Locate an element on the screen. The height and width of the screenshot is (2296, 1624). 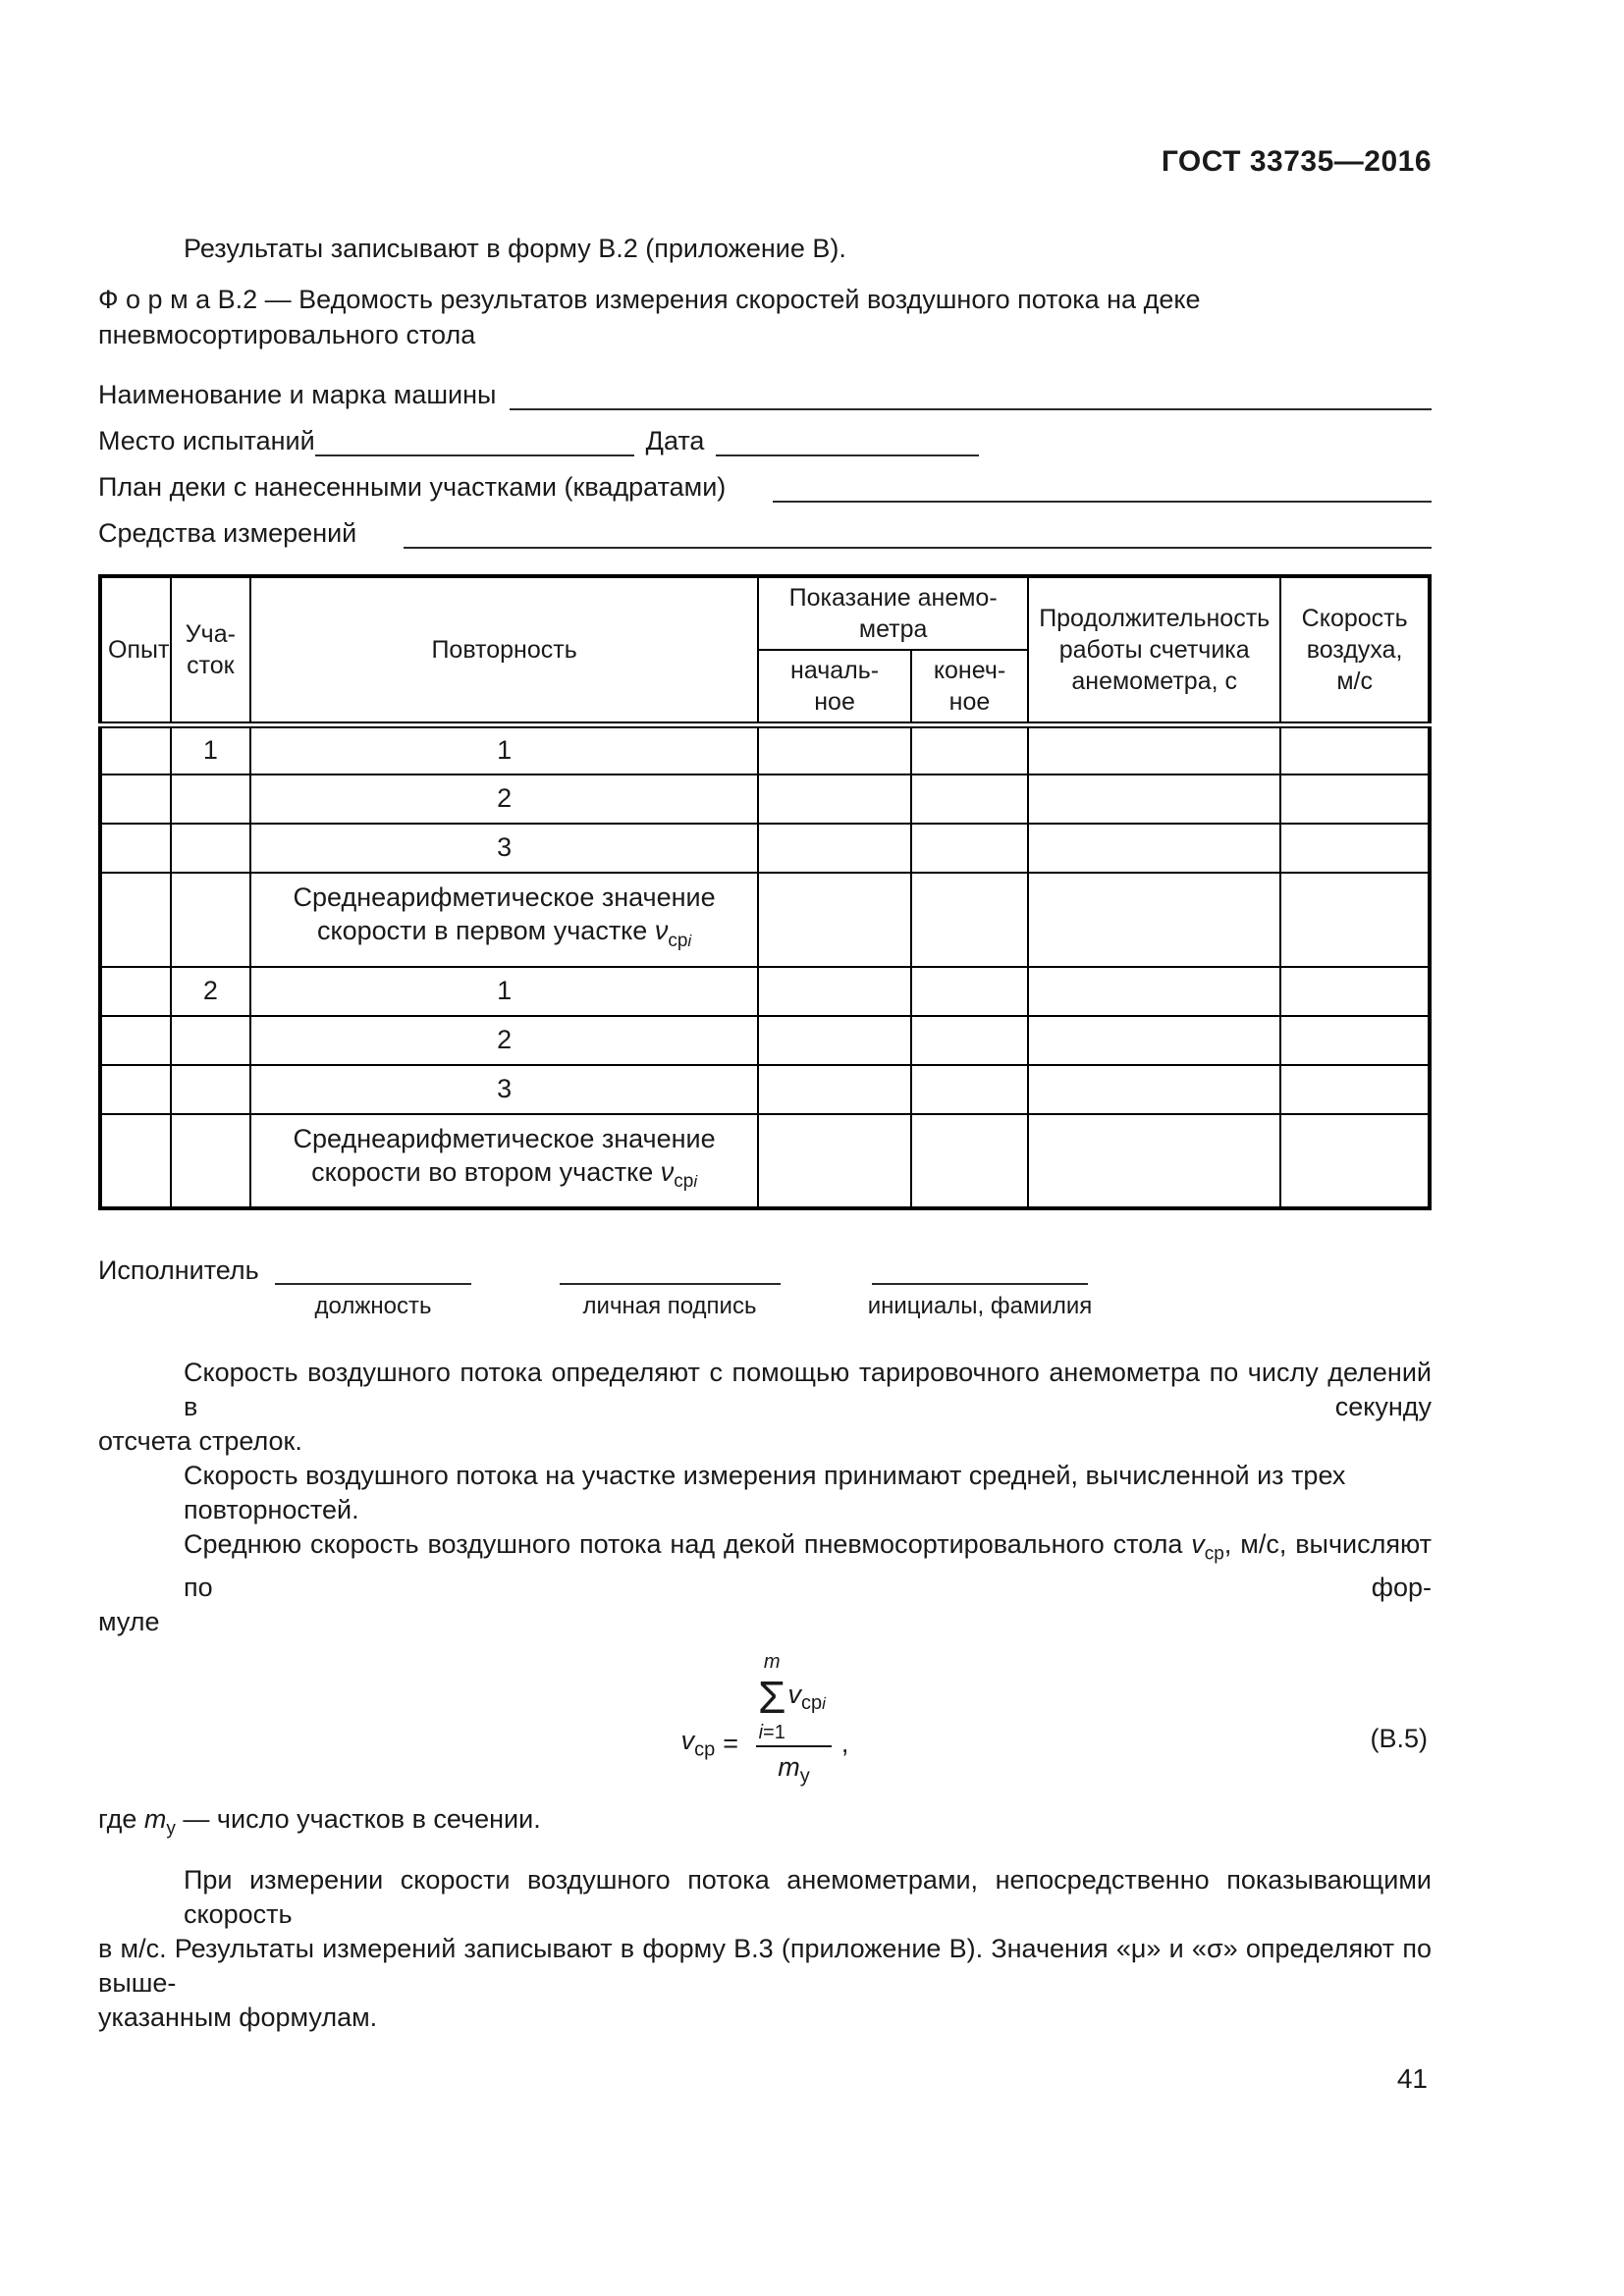
executor-signature-blank is located at coordinates (670, 1284).